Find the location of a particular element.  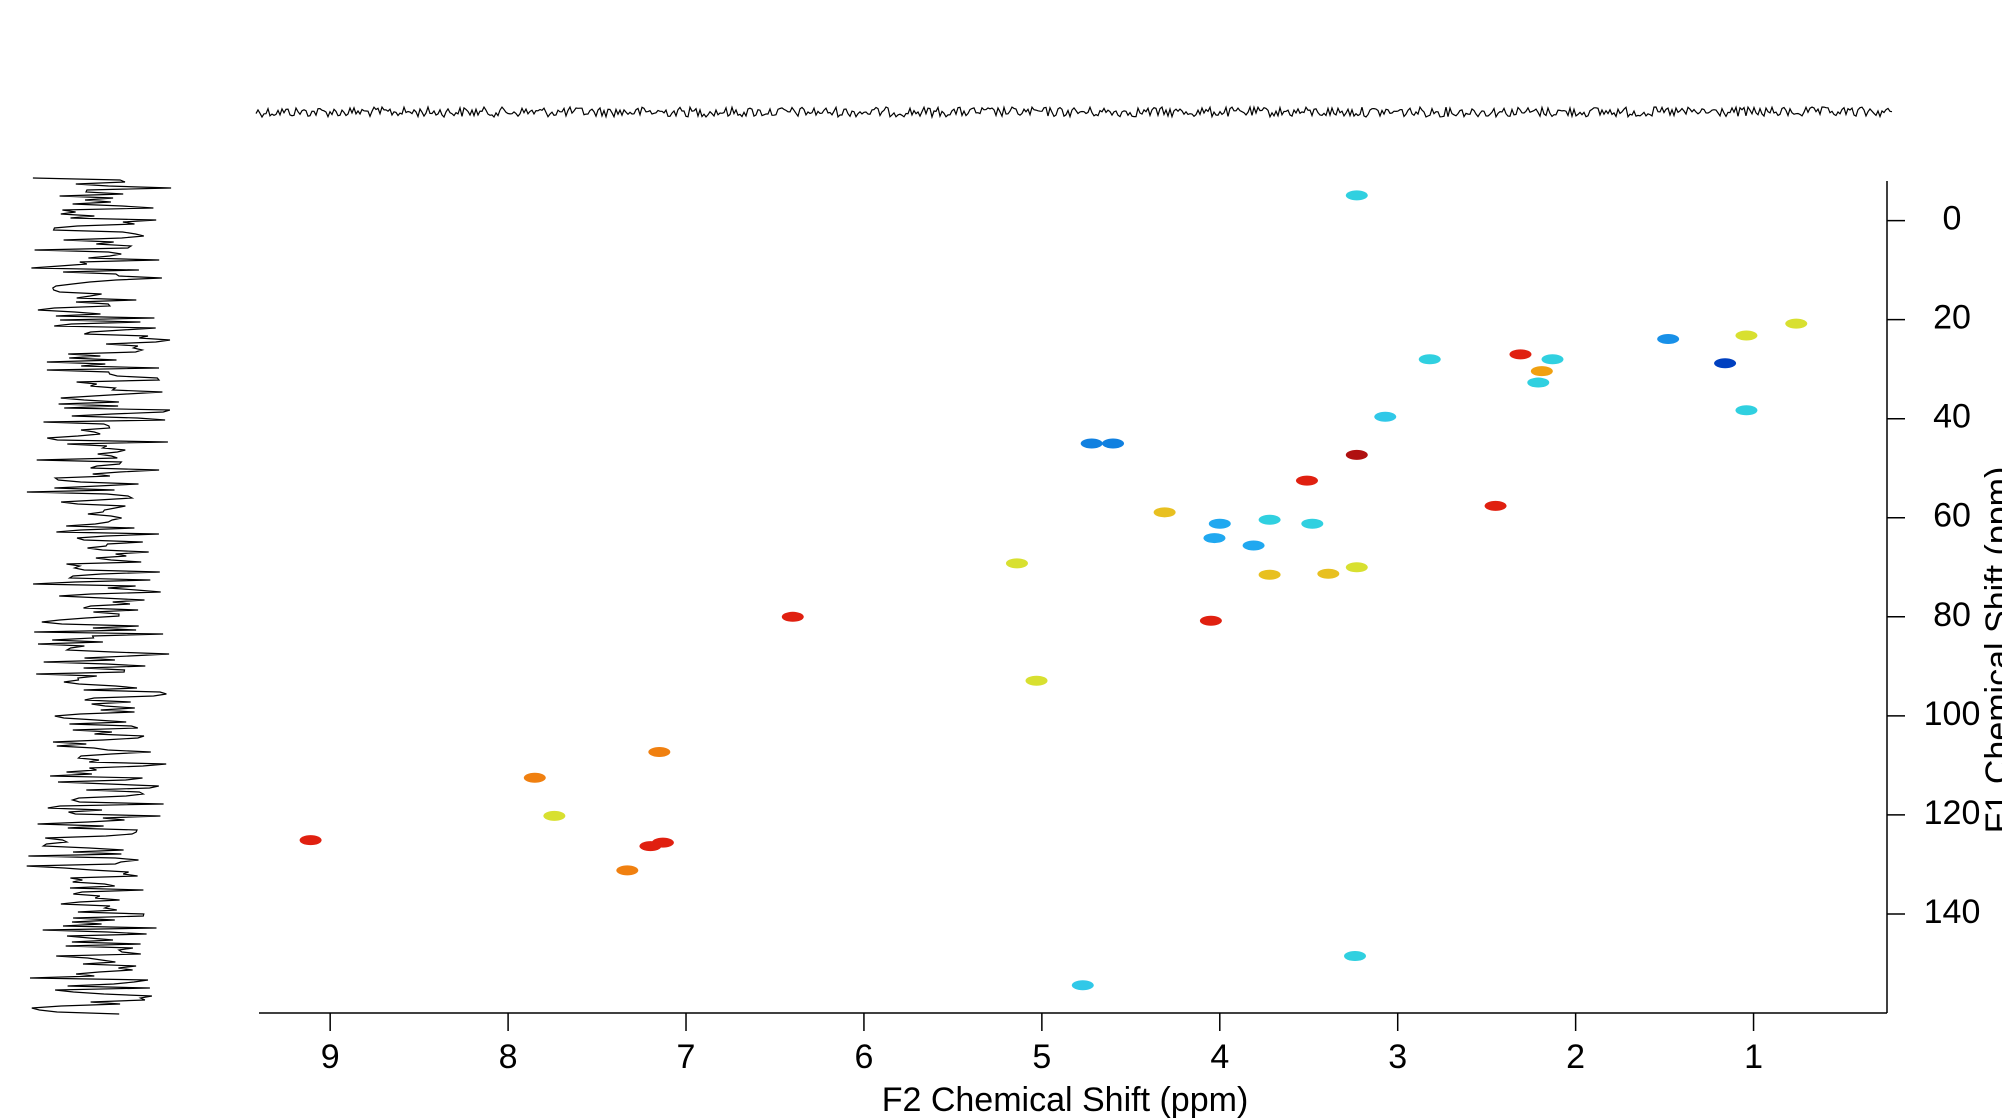

y-tick-label: 60 is located at coordinates (1952, 516).